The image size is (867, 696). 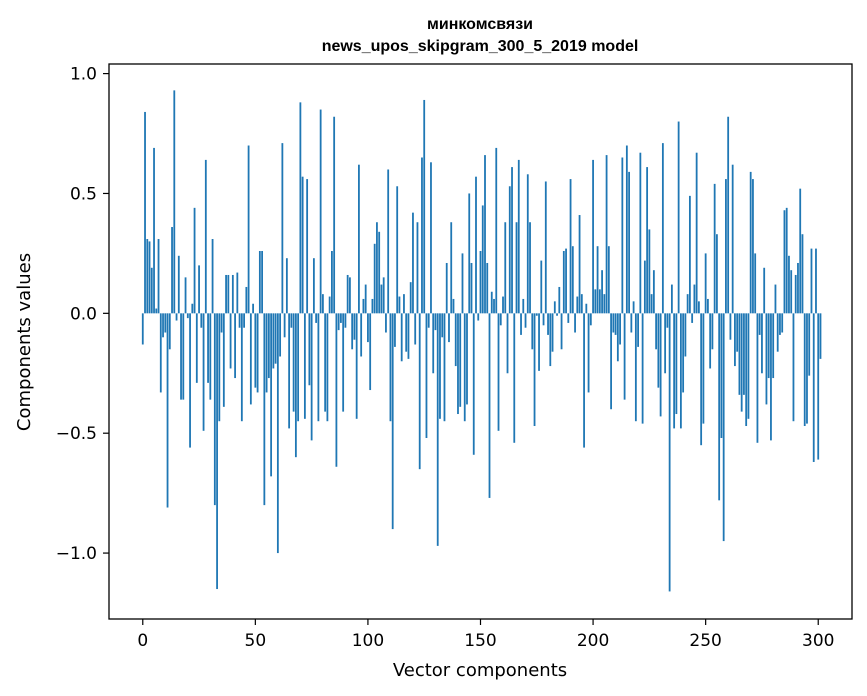 I want to click on y-tick-label: 0.0, so click(x=83, y=314).